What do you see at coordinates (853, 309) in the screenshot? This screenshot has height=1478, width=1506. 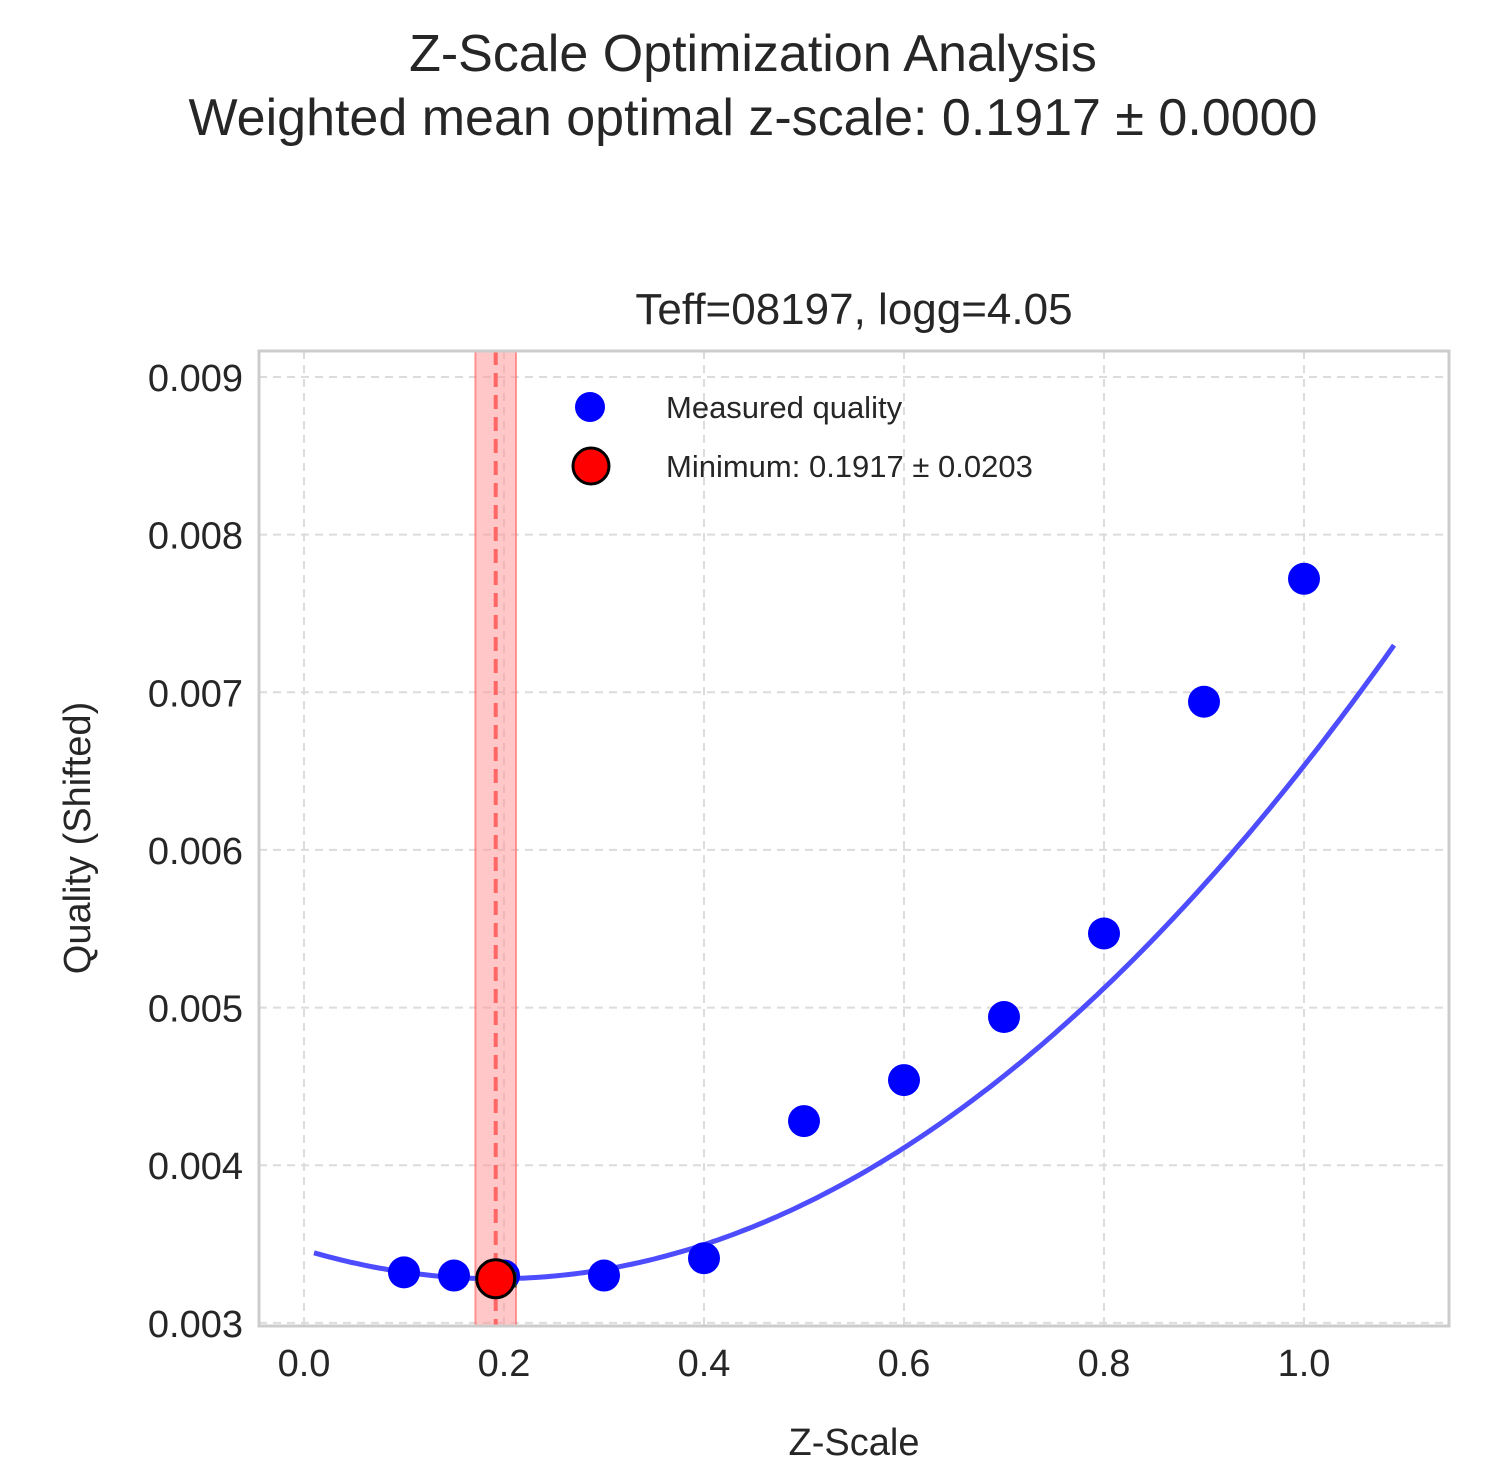 I see `axes-title: Teff=08197, logg=4.05` at bounding box center [853, 309].